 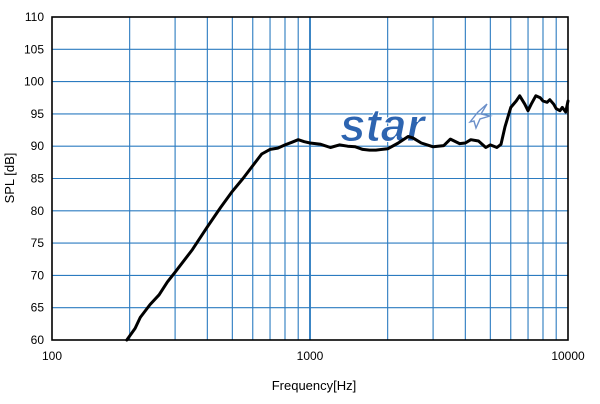 I want to click on y-tick-label: 65, so click(x=38, y=308).